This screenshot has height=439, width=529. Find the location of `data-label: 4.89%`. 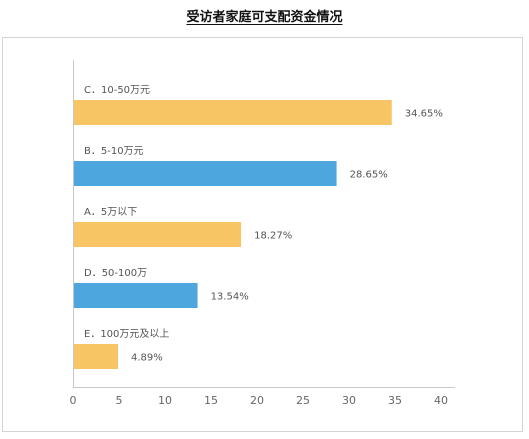

data-label: 4.89% is located at coordinates (147, 358).